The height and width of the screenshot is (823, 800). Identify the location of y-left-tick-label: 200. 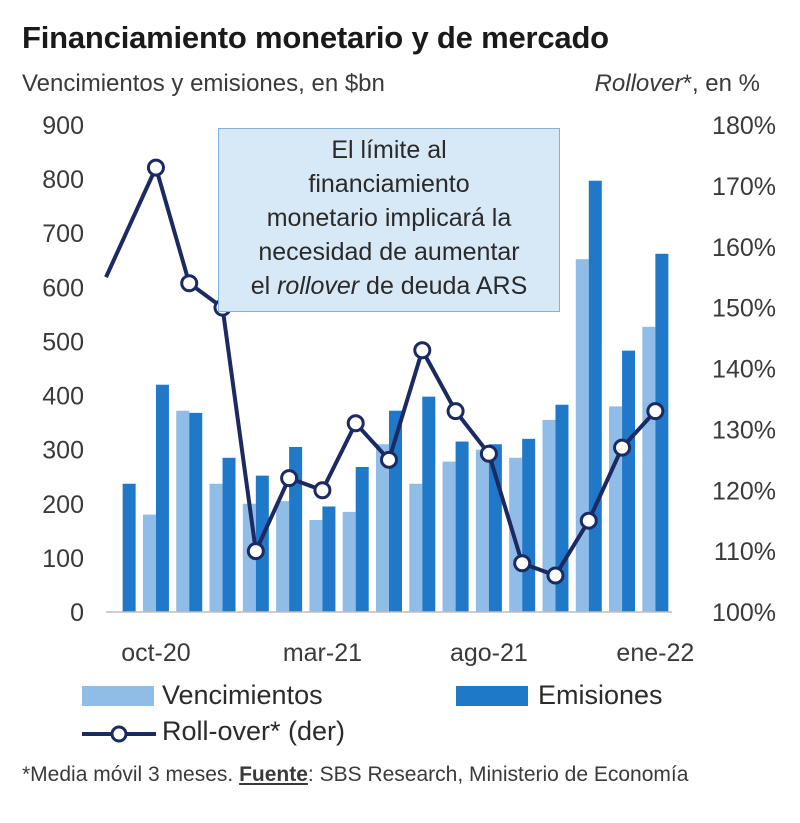
(63, 505).